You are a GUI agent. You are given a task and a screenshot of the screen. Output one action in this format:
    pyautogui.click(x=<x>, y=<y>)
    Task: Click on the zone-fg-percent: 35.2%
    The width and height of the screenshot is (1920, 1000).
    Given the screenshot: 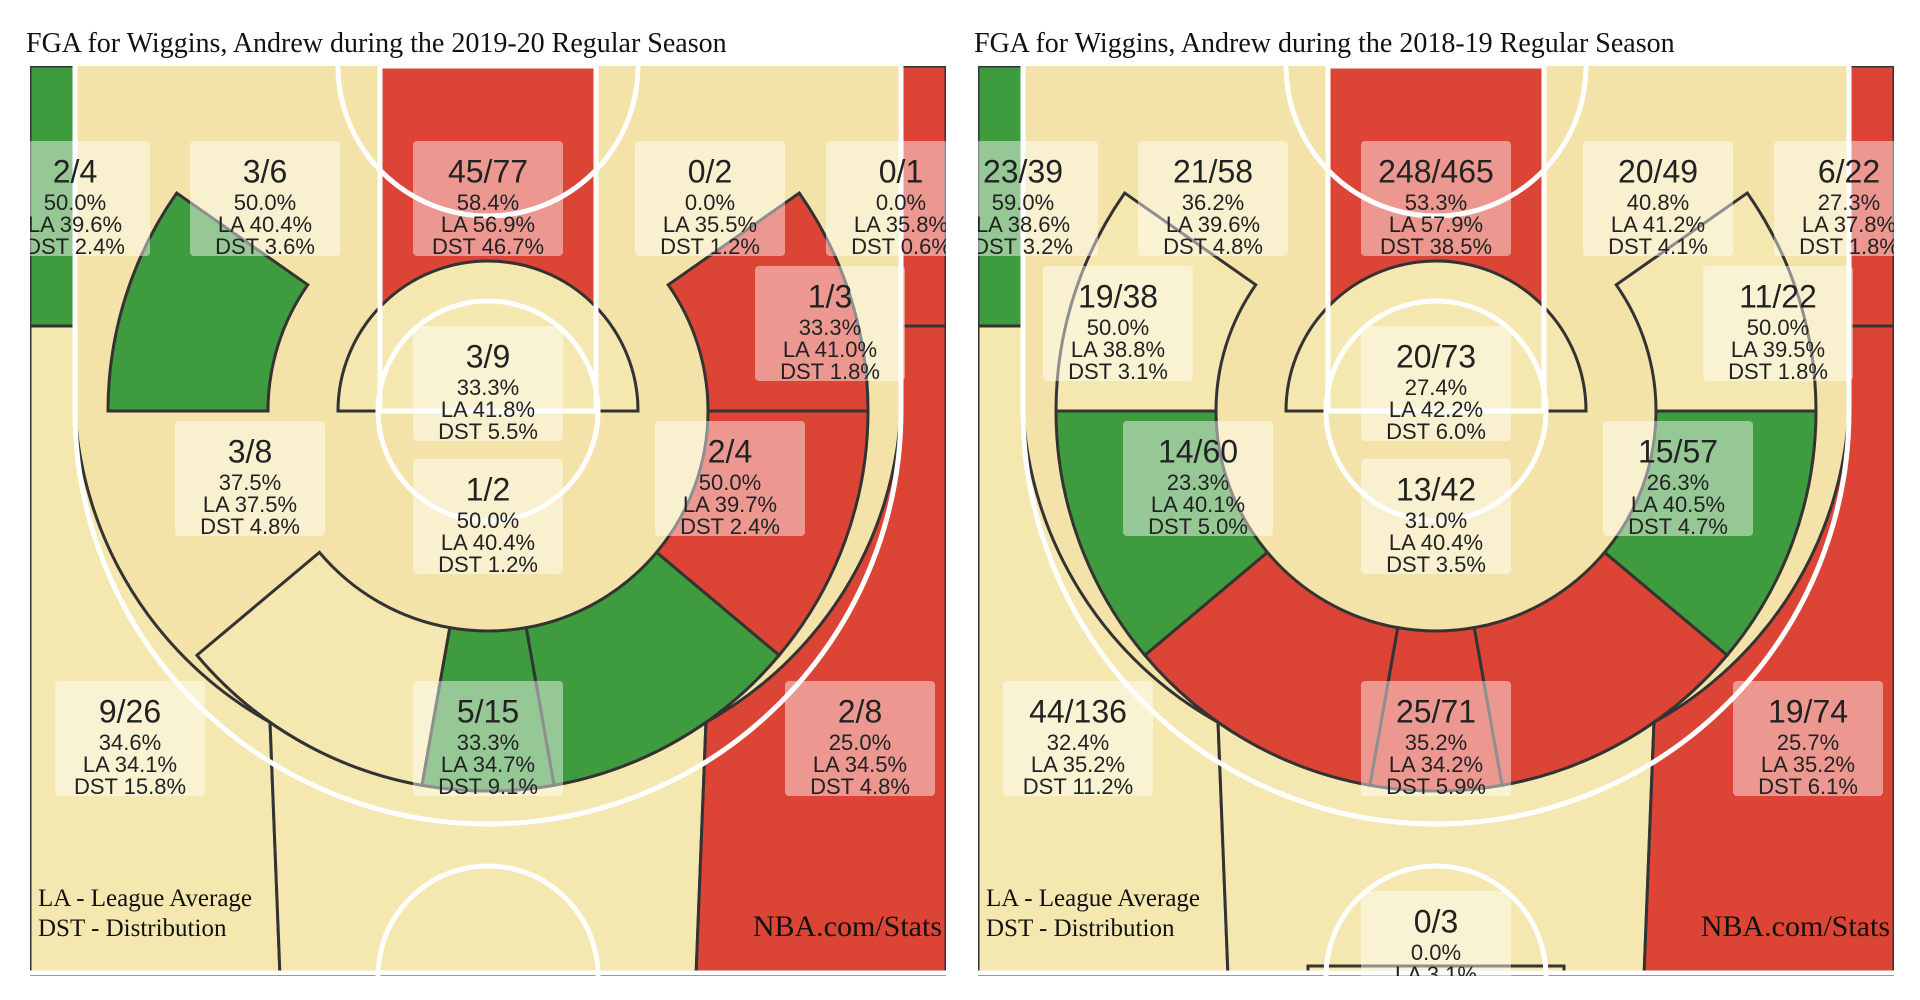 What is the action you would take?
    pyautogui.click(x=1436, y=742)
    